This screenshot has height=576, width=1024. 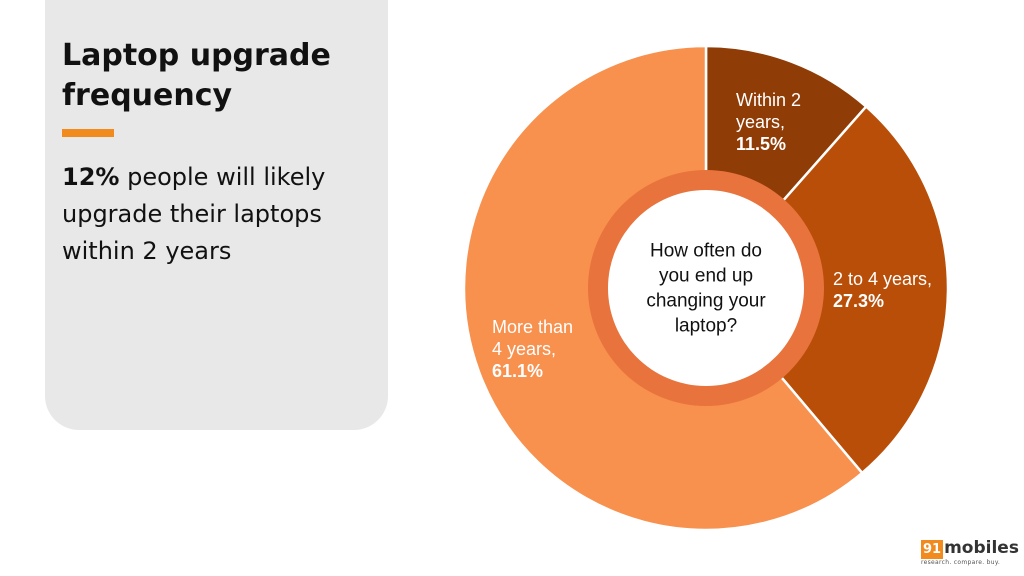 I want to click on page-title: Laptop upgrade frequency, so click(x=196, y=75).